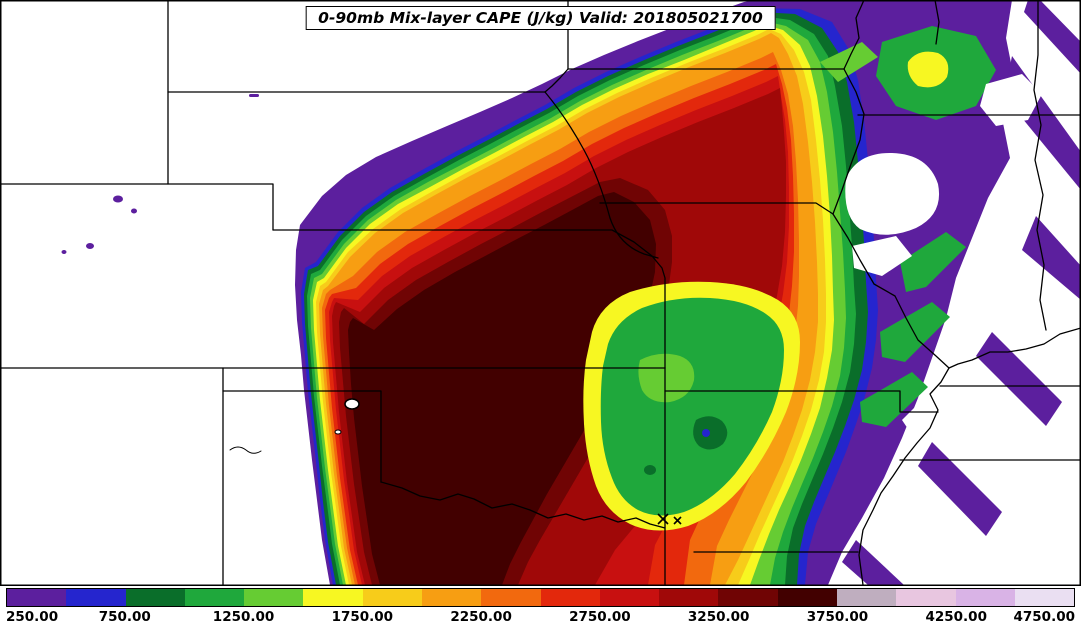 This screenshot has width=1081, height=633. I want to click on colorbar-tick-1250: 1250.00, so click(243, 617).